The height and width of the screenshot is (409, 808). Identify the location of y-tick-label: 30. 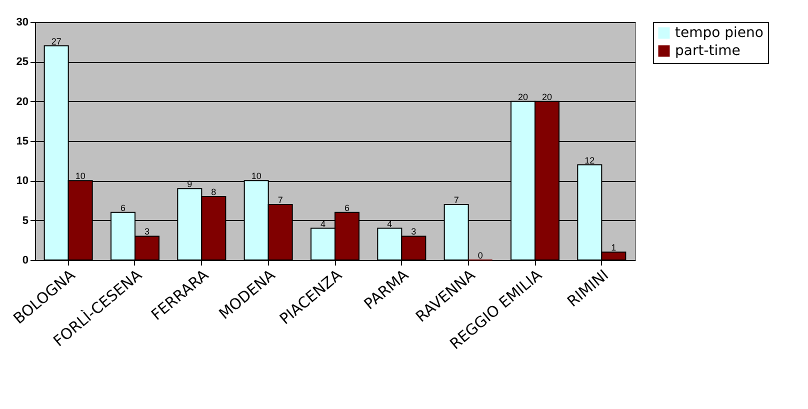
(22, 22).